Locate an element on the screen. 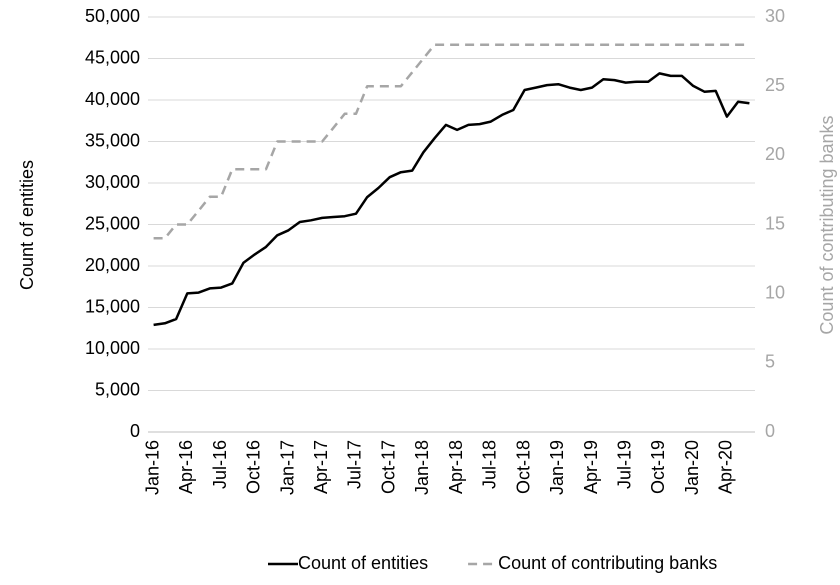 Image resolution: width=840 pixels, height=585 pixels. y2-tick-label: 15 is located at coordinates (775, 223).